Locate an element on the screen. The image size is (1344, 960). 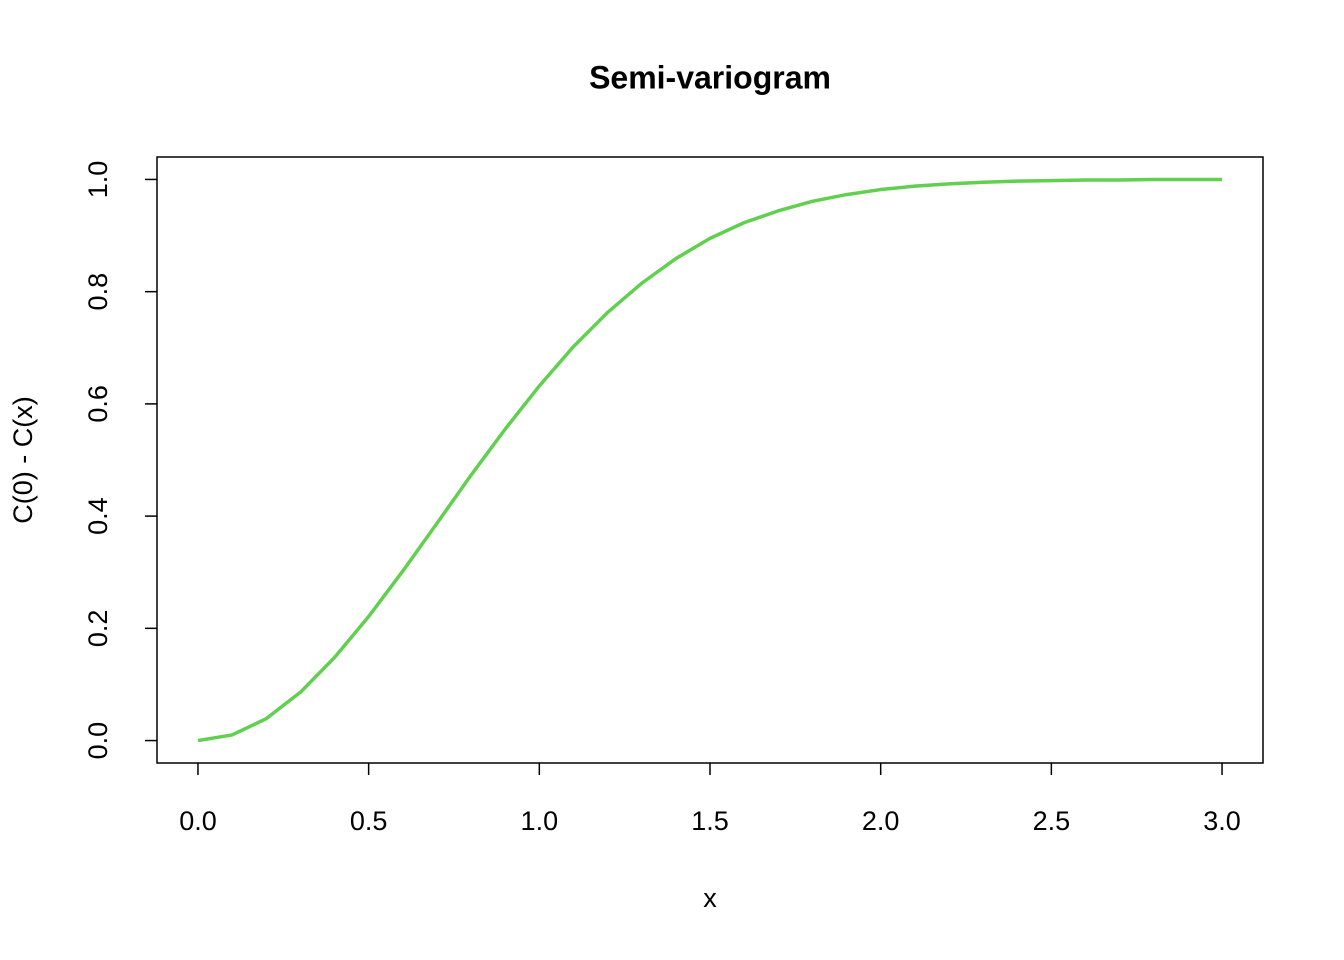
y-tick-label: 0.2 is located at coordinates (98, 629).